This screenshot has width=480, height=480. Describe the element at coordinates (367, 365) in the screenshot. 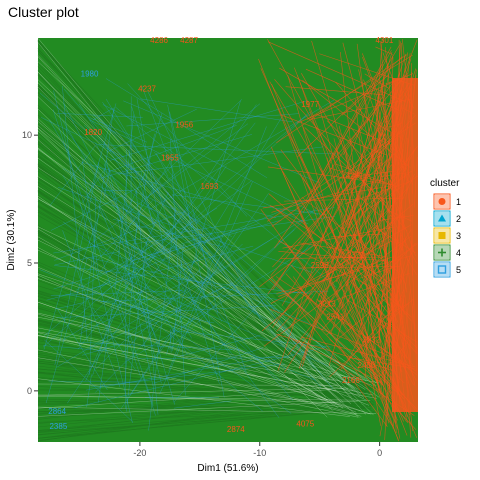

I see `point-label: 2450` at that location.